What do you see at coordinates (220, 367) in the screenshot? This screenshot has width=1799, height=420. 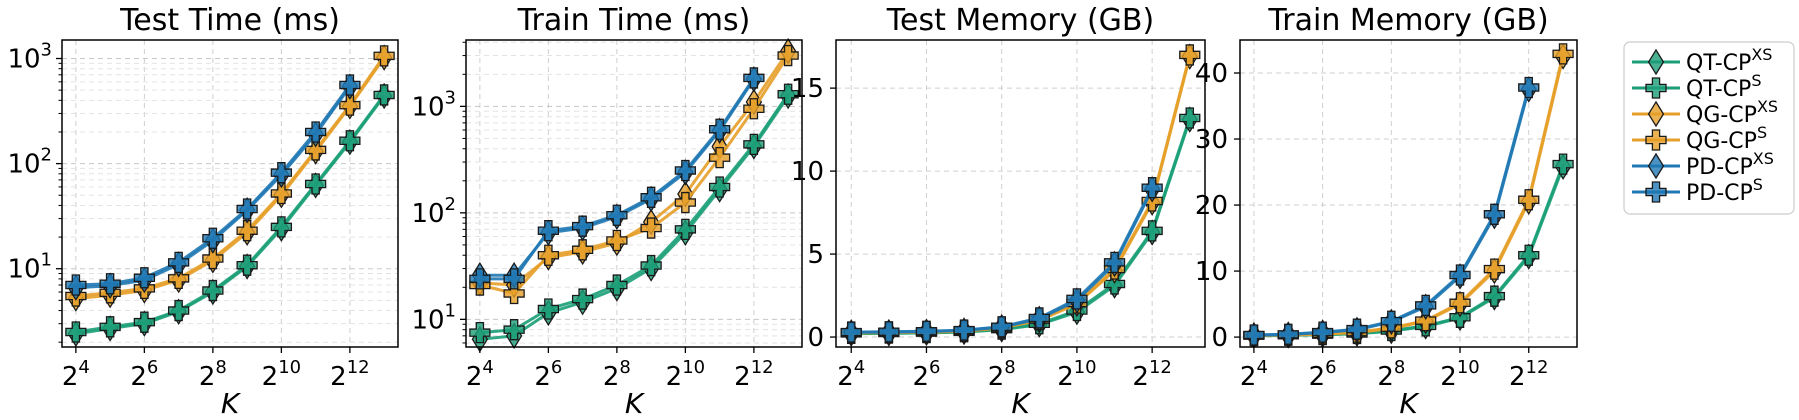 I see `x-tick-label-exp: 8` at bounding box center [220, 367].